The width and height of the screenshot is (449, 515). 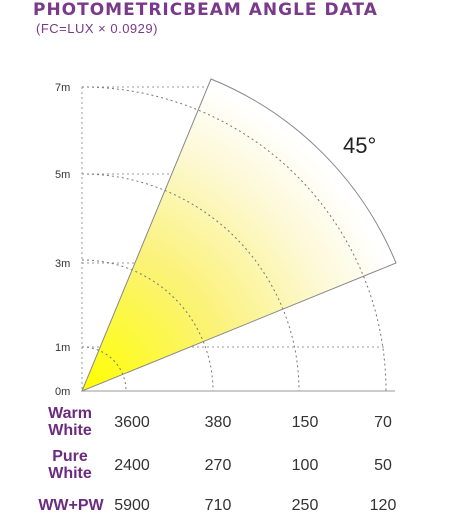 What do you see at coordinates (132, 465) in the screenshot?
I see `table-cell: 2400` at bounding box center [132, 465].